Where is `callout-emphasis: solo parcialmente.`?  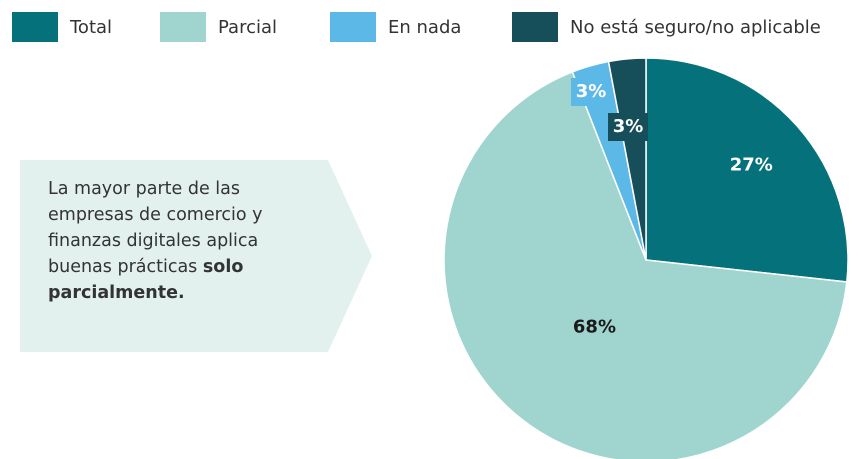 callout-emphasis: solo parcialmente. is located at coordinates (146, 280).